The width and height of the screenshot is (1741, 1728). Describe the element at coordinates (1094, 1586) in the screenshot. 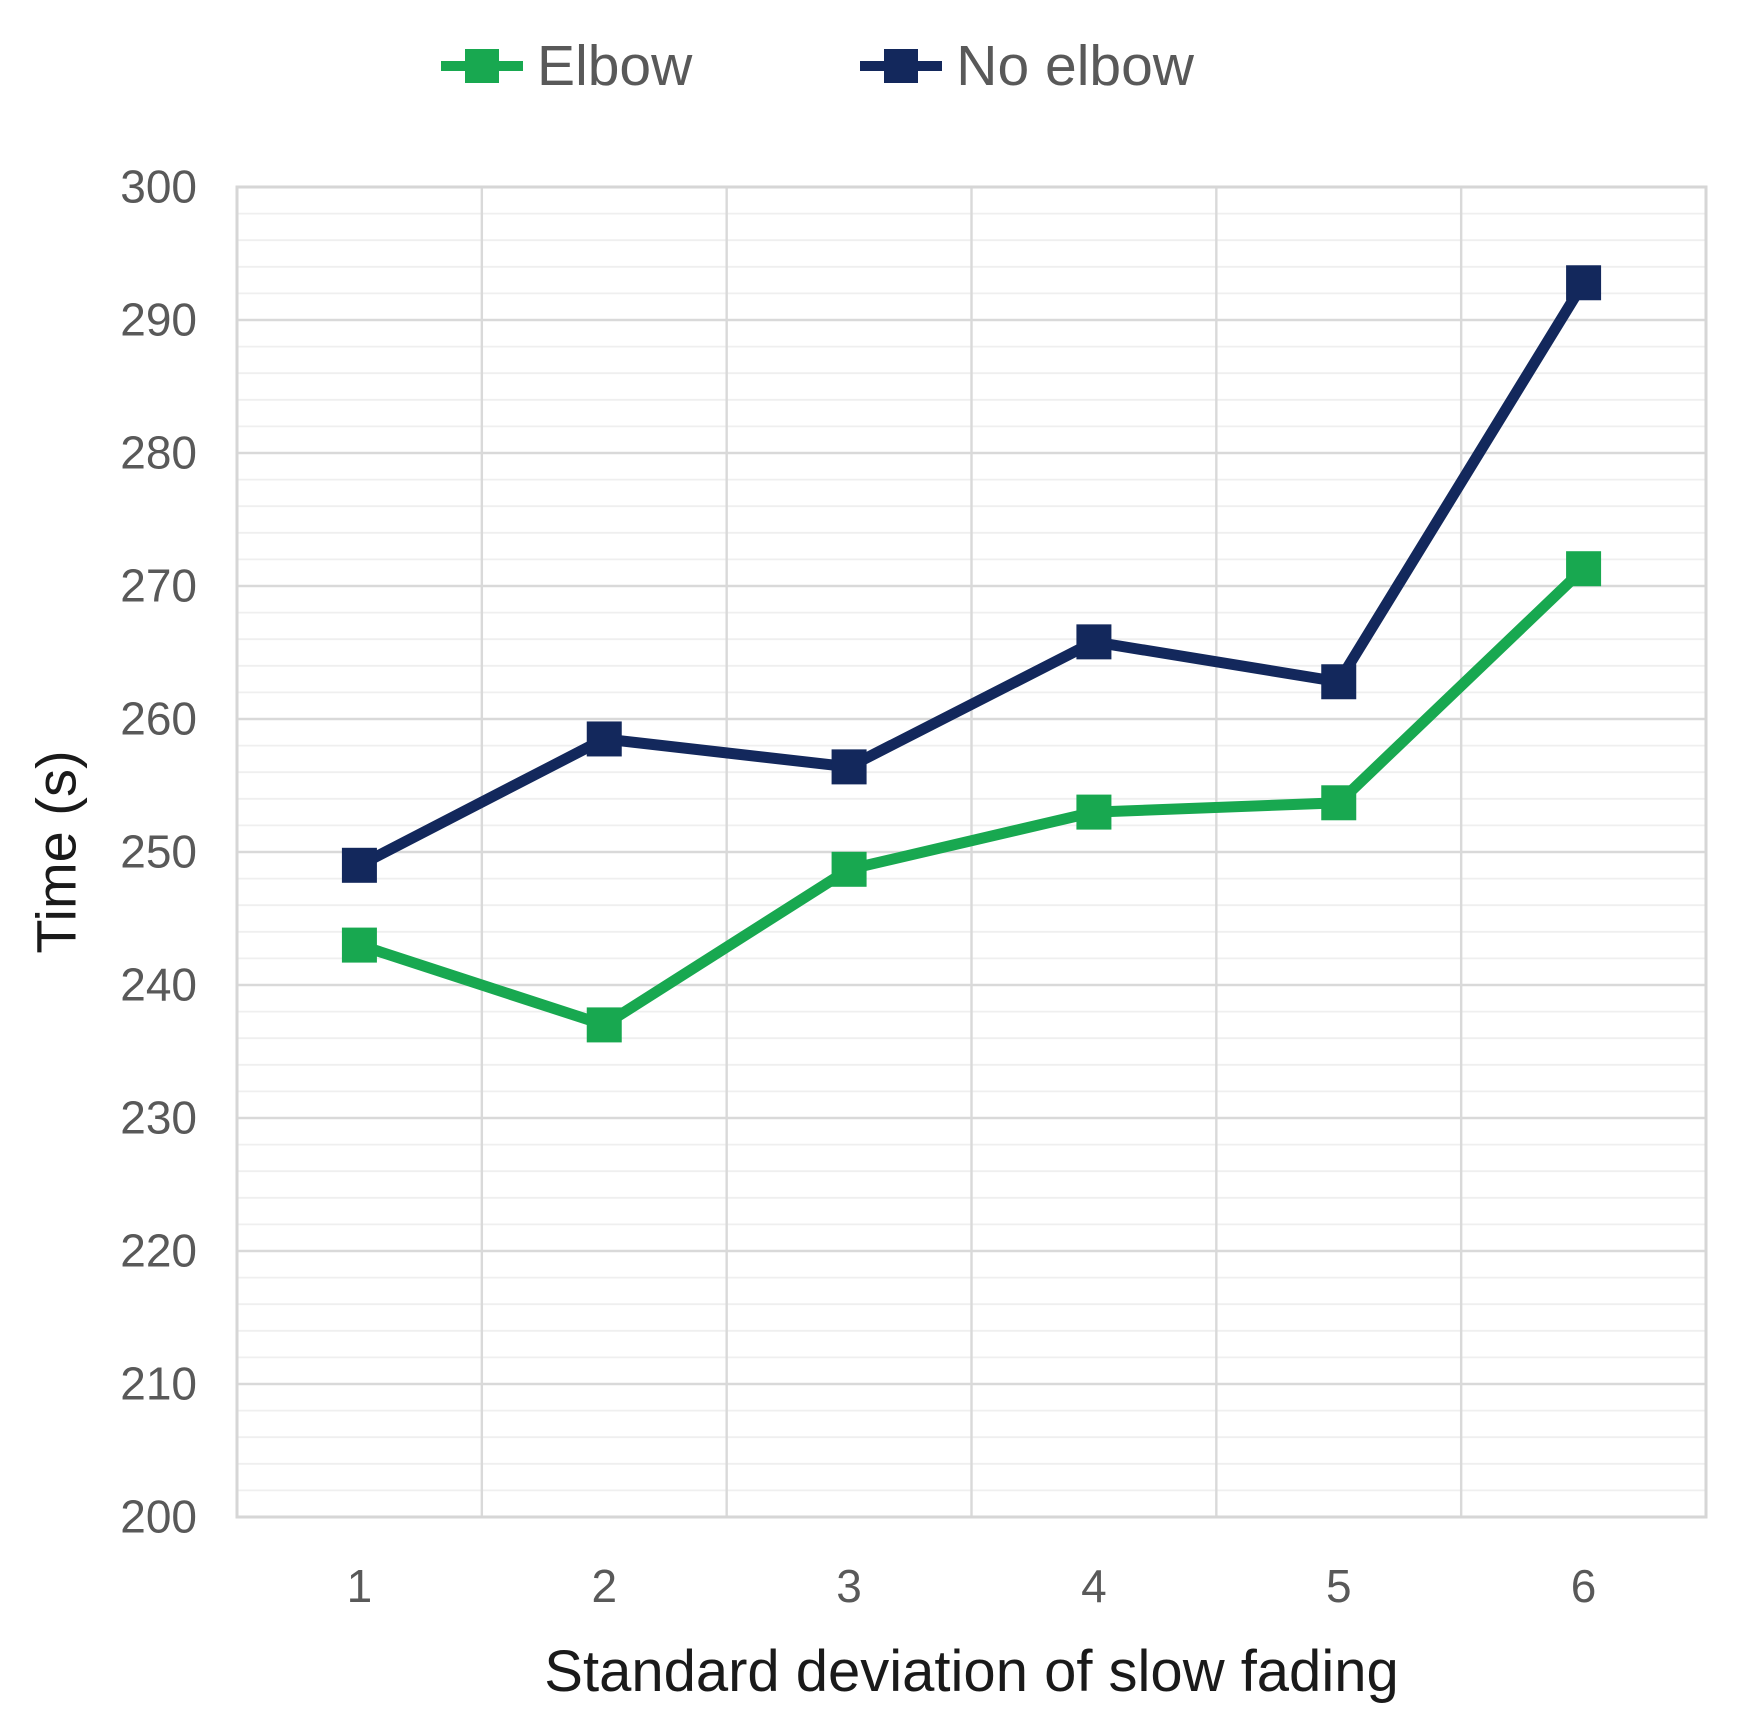

I see `x-tick-label: 4` at that location.